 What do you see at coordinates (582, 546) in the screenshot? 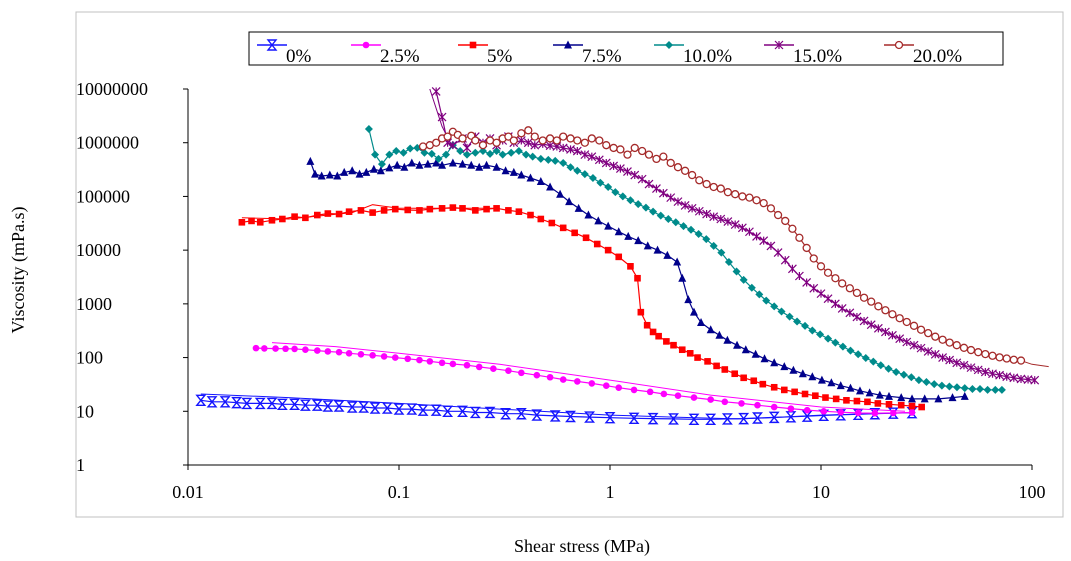
I see `x-axis-title: Shear stress (MPa)` at bounding box center [582, 546].